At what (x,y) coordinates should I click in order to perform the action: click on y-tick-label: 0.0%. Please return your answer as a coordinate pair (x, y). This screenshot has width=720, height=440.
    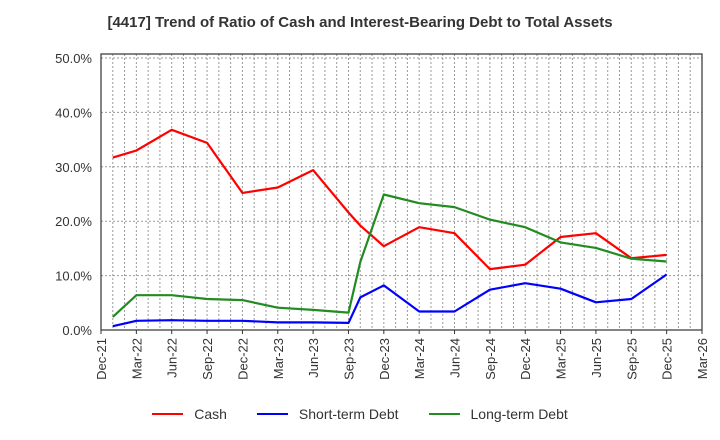
    Looking at the image, I should click on (77, 330).